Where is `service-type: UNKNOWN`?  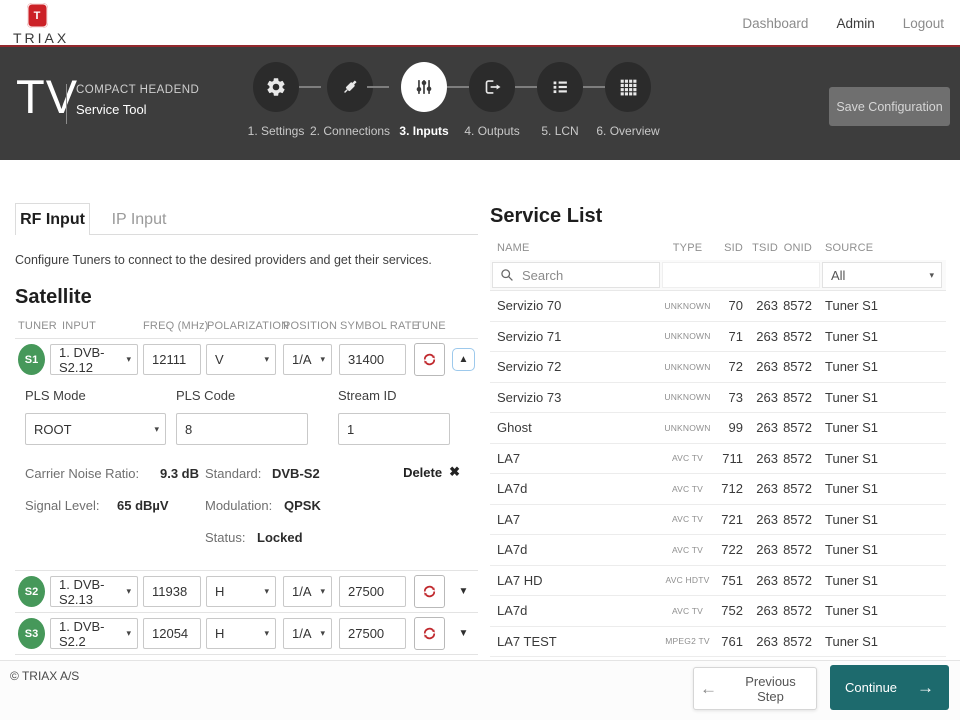
service-type: UNKNOWN is located at coordinates (687, 336).